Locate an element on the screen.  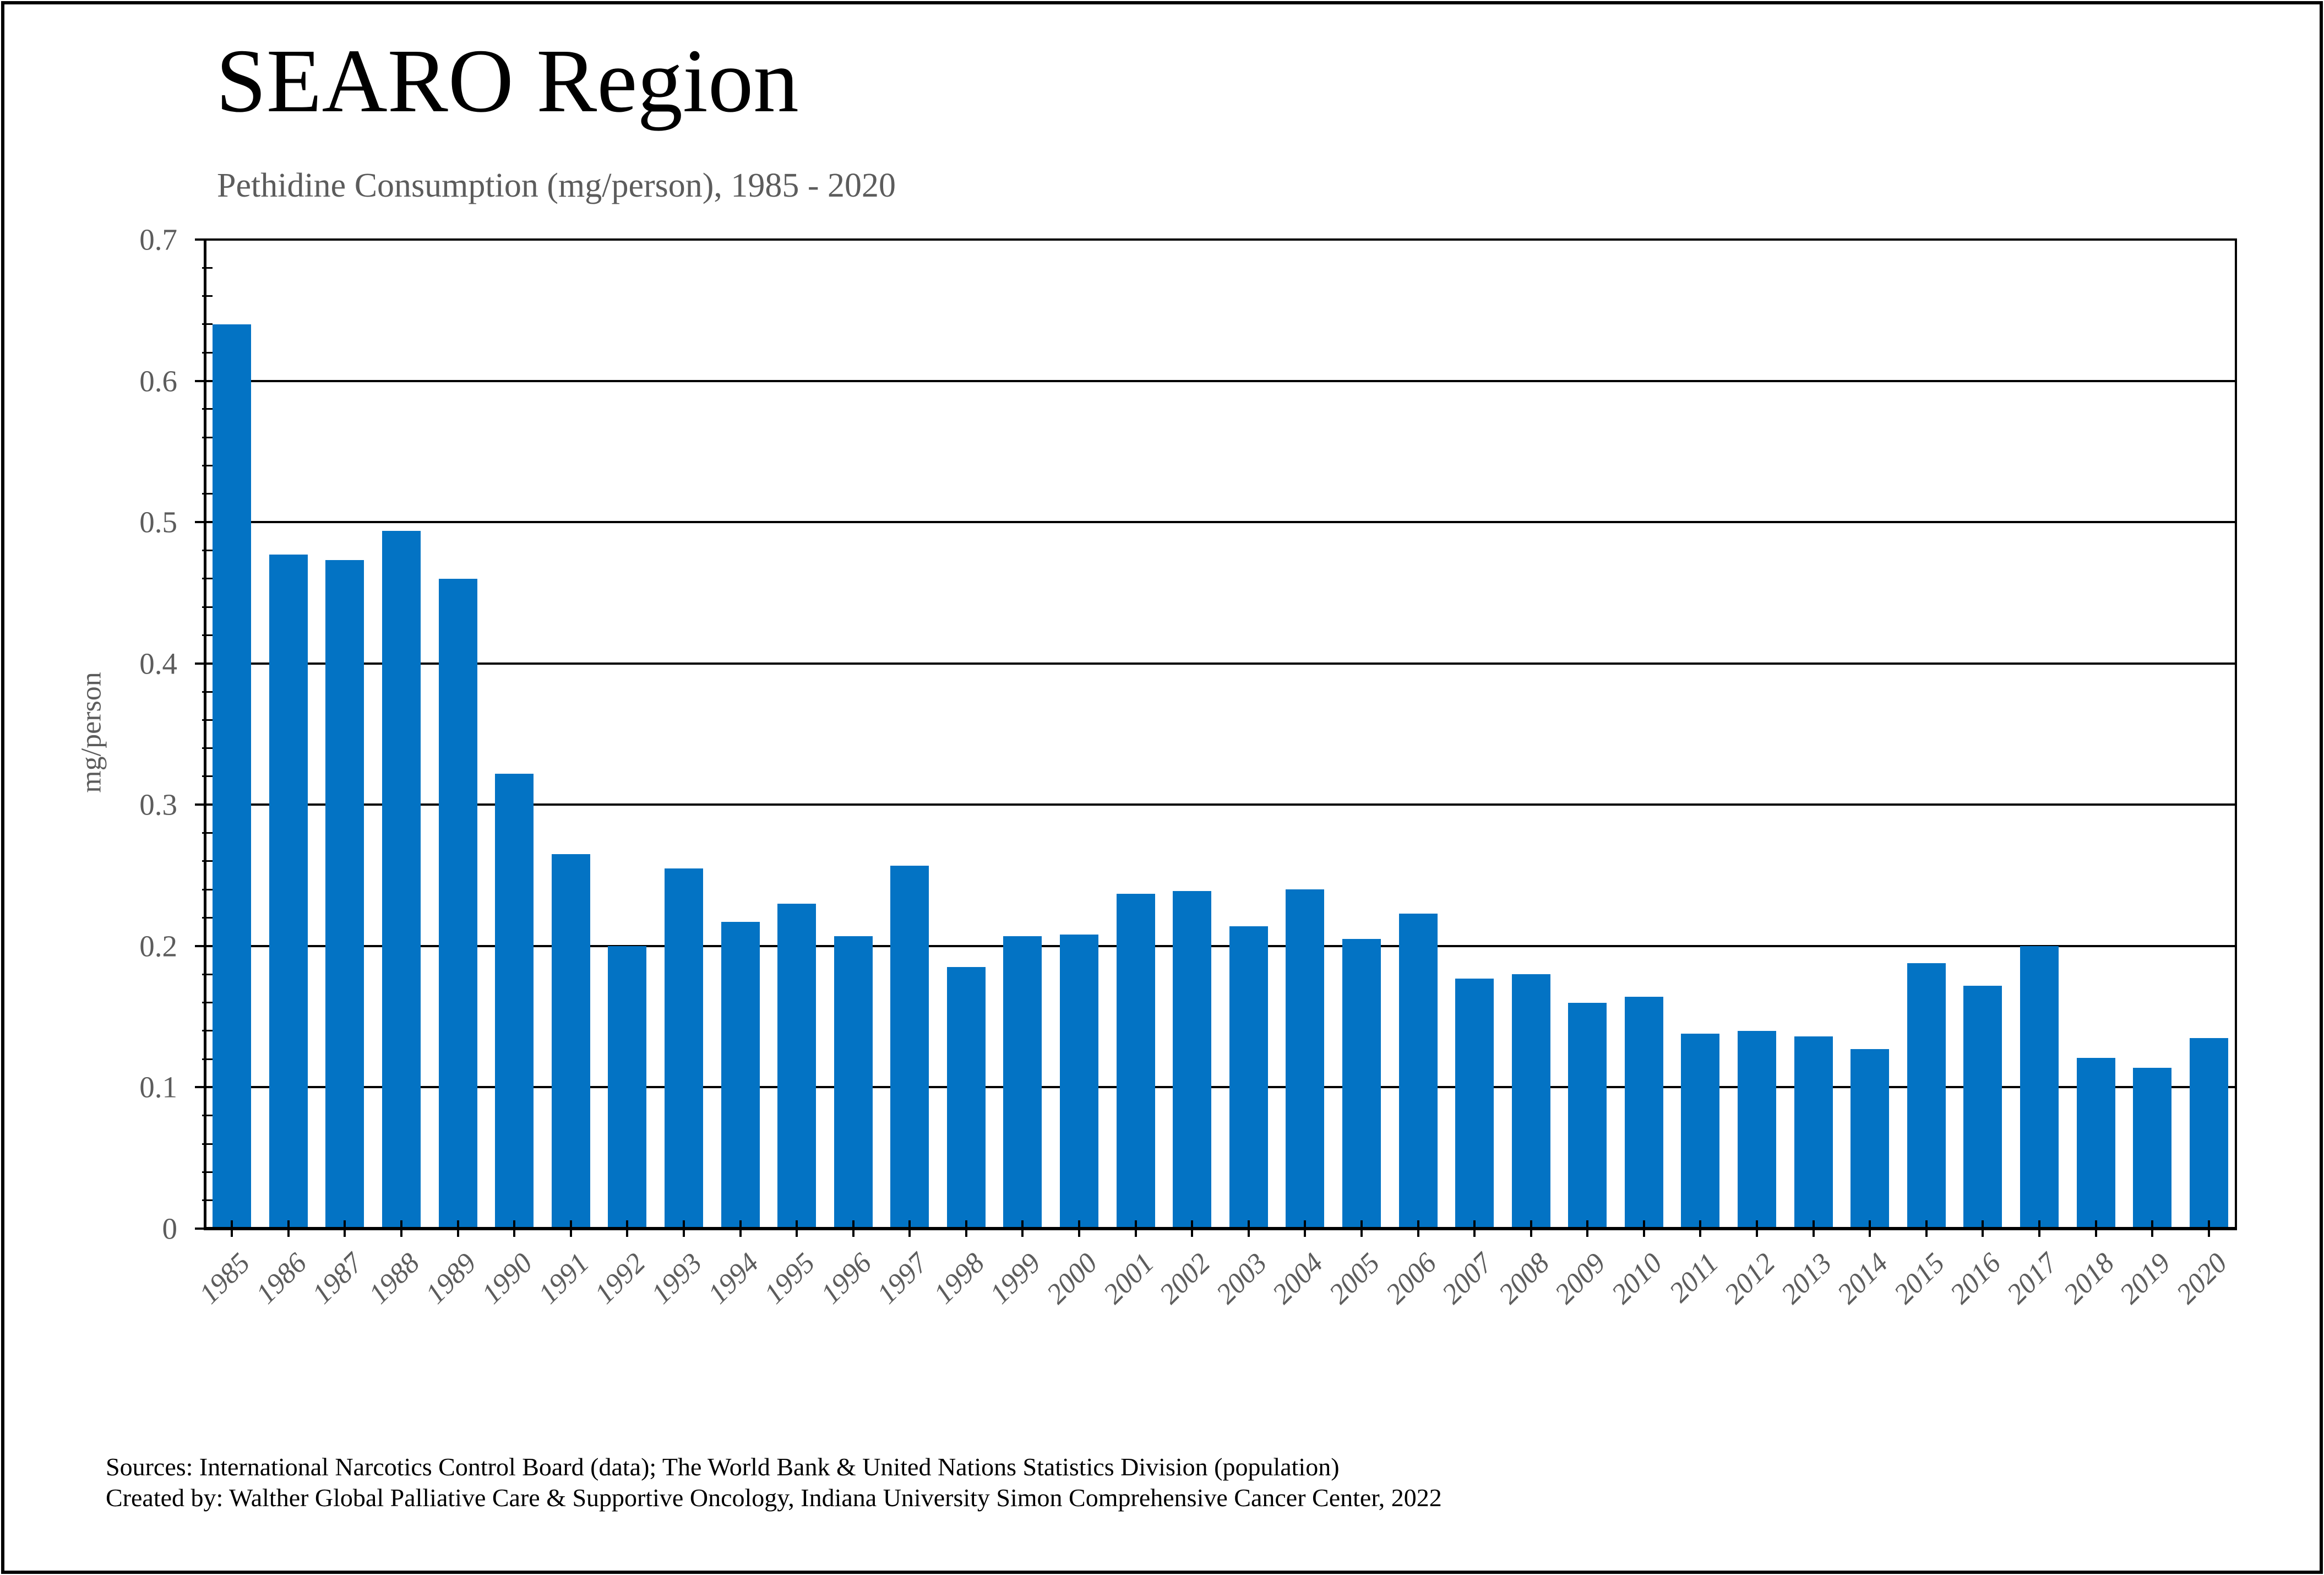
x-tick-1995 is located at coordinates (797, 1229).